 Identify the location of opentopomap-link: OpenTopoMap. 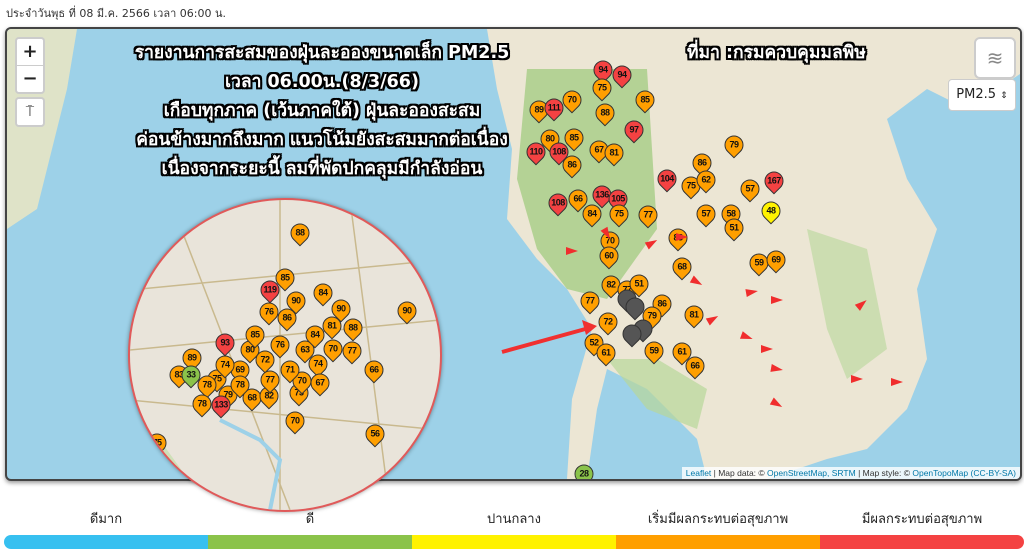
(940, 473).